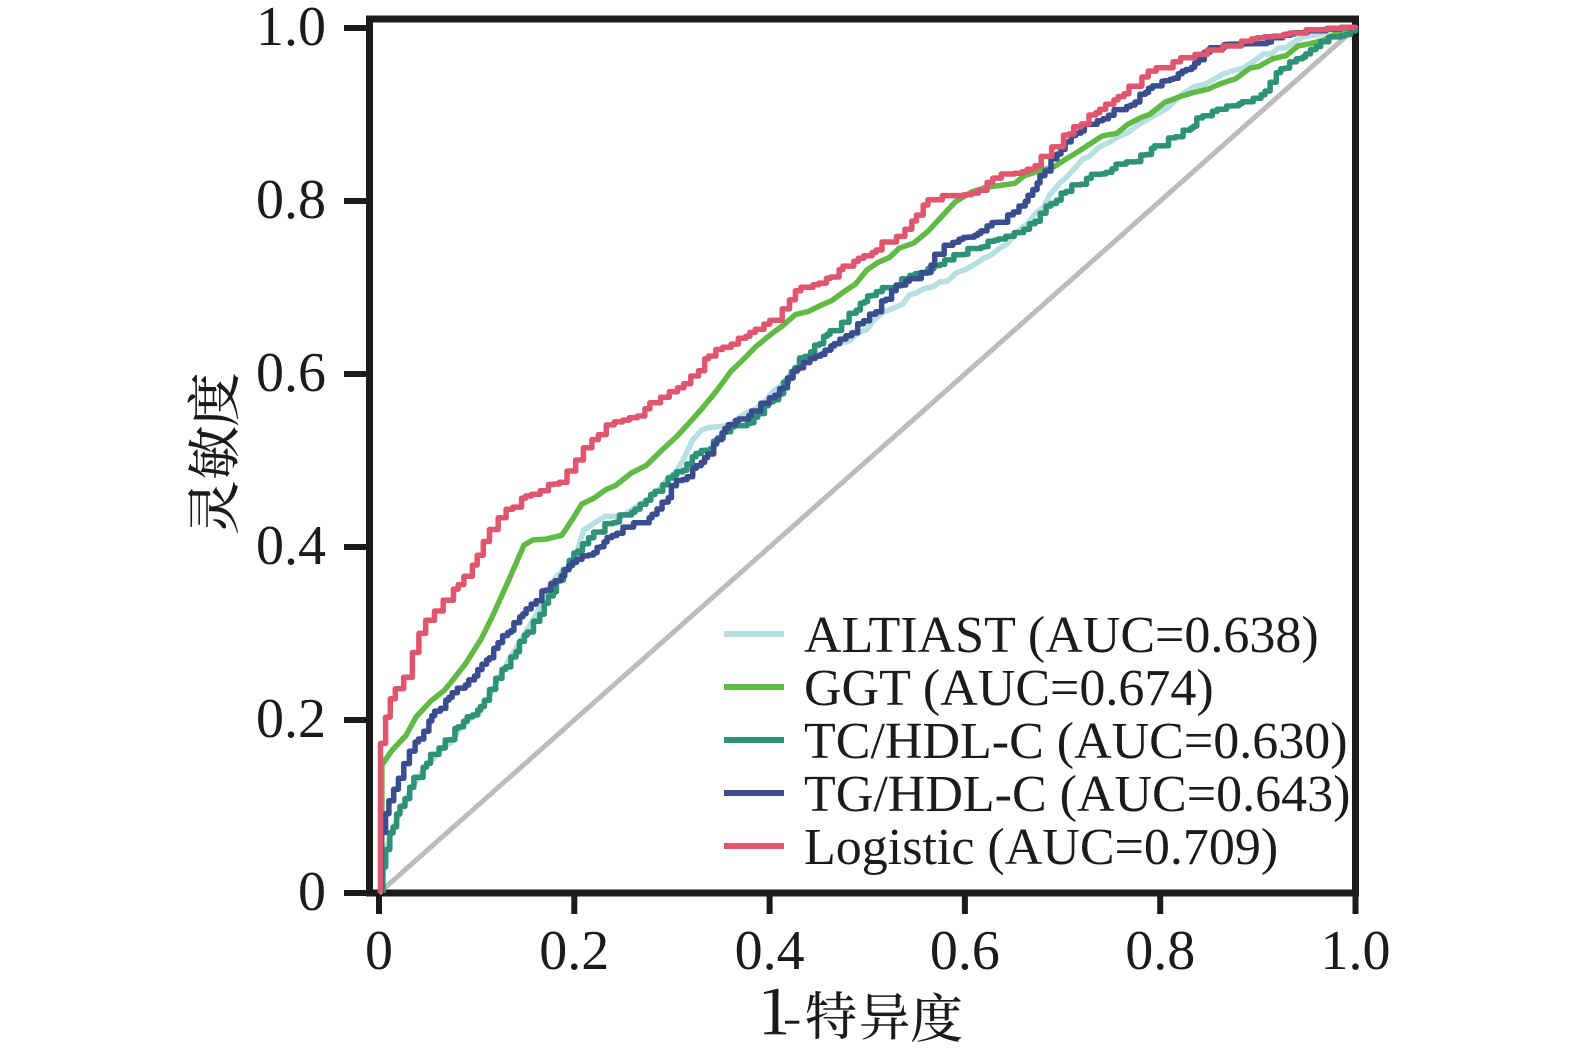  Describe the element at coordinates (1077, 794) in the screenshot. I see `svg-text: TG/HDL-C (AUC=0.643)` at that location.